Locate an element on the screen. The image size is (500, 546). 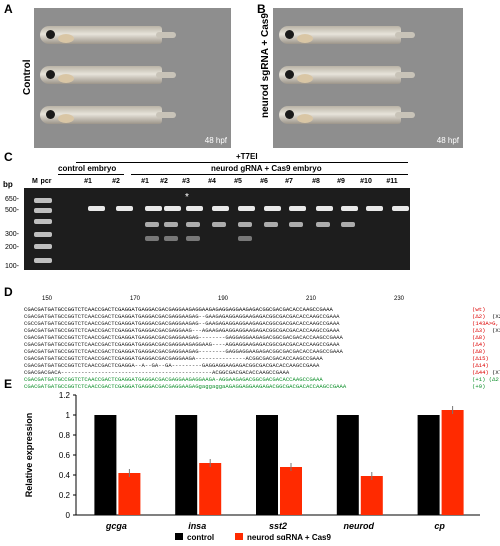
sequence-note: (wt) is located at coordinates (479, 309).